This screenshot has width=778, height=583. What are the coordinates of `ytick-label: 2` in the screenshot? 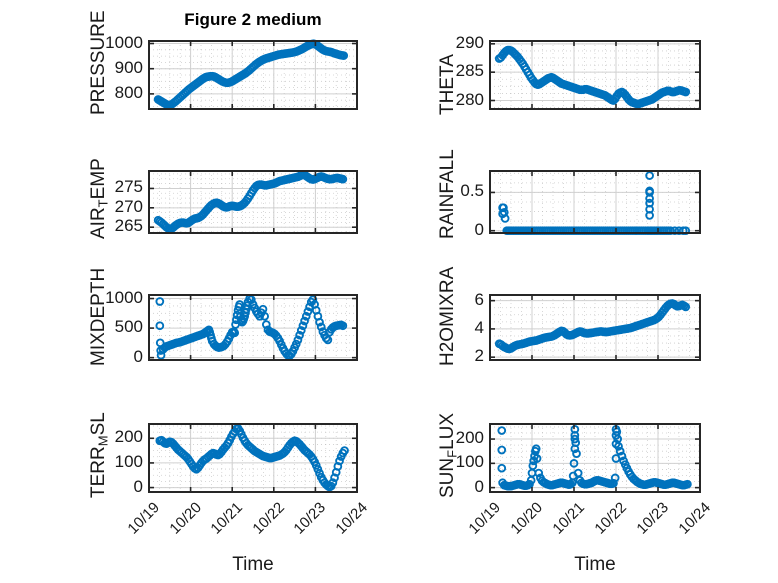 It's located at (479, 356).